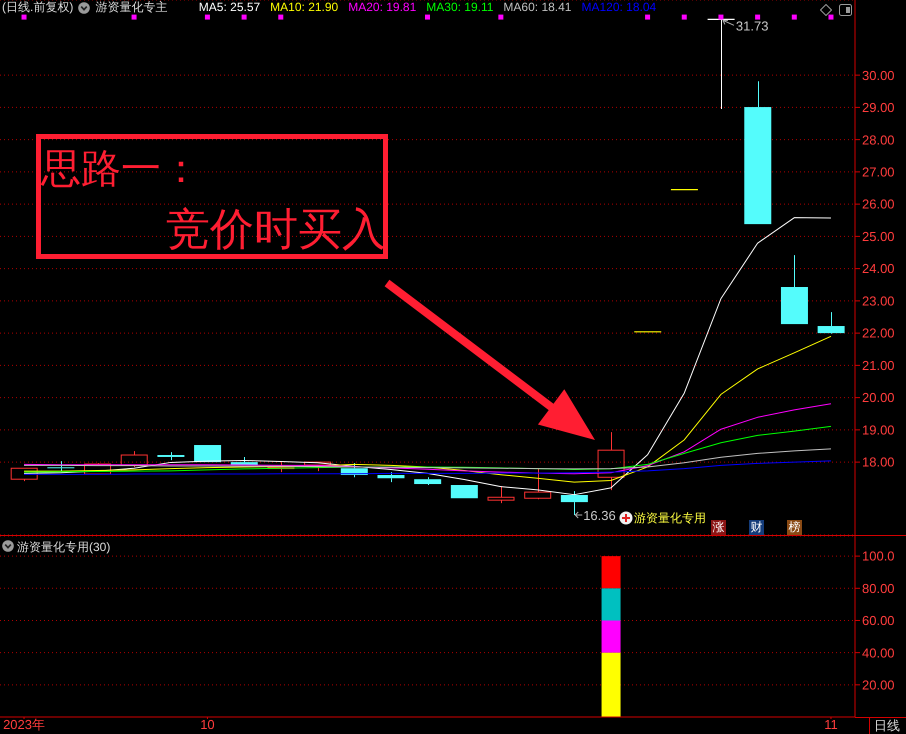 The height and width of the screenshot is (734, 906). What do you see at coordinates (878, 588) in the screenshot?
I see `y-tick-label: 80.00` at bounding box center [878, 588].